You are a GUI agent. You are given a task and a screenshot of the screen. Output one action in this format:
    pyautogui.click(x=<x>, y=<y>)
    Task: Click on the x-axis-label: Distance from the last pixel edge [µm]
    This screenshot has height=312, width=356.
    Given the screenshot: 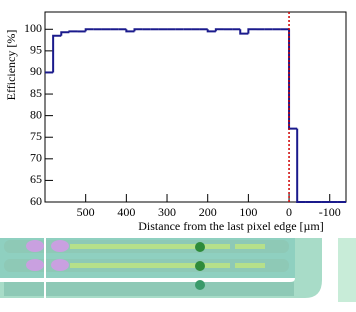 What is the action you would take?
    pyautogui.click(x=231, y=226)
    